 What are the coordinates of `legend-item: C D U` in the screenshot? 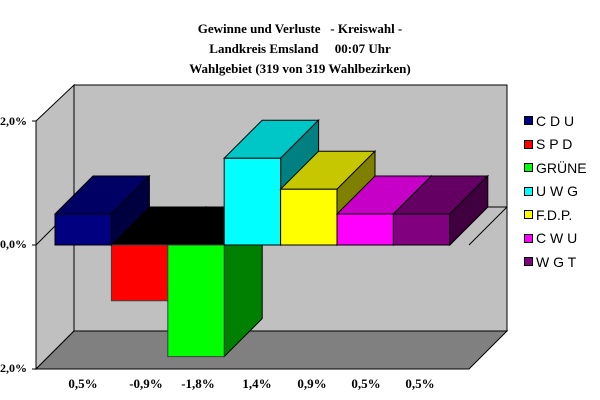 It's located at (555, 121).